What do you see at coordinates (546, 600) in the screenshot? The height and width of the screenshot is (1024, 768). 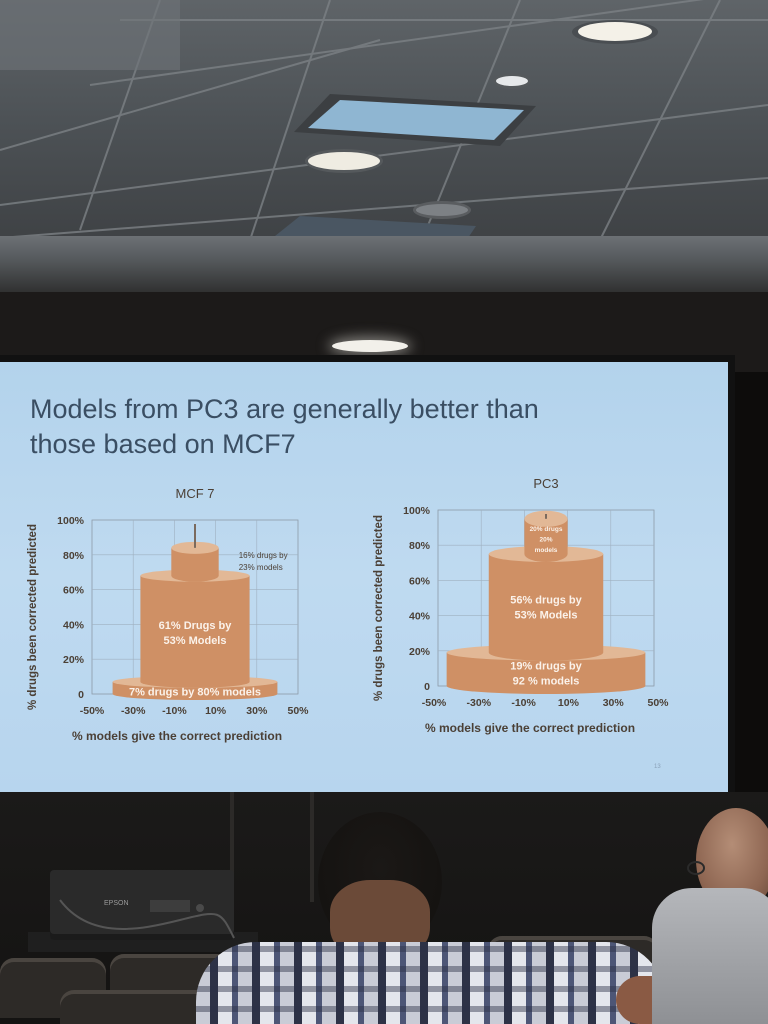 I see `tier-label: 56% drugs by` at bounding box center [546, 600].